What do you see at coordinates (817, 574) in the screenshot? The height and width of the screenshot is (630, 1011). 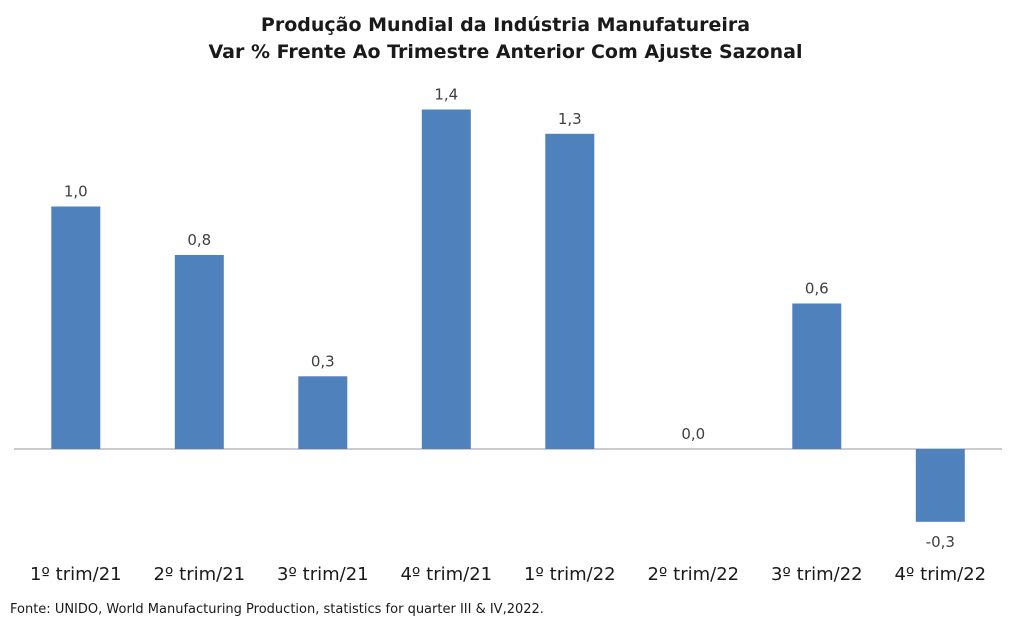 I see `category-label-7: 3º trim/22` at bounding box center [817, 574].